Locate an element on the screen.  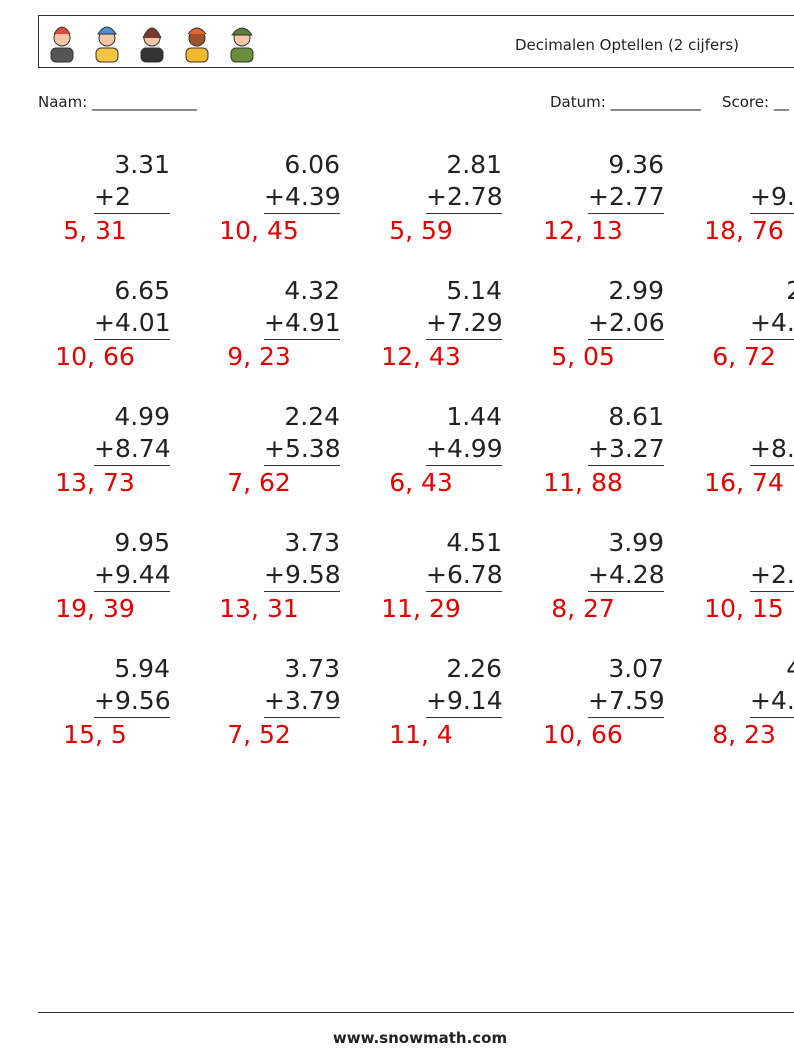
footer-rule is located at coordinates (416, 1012).